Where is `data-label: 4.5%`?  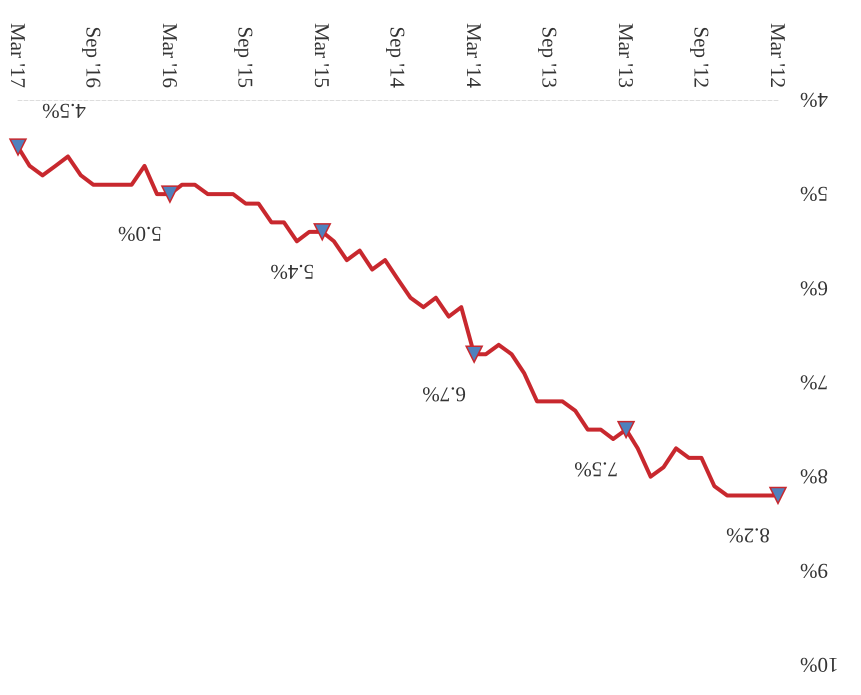 data-label: 4.5% is located at coordinates (64, 111).